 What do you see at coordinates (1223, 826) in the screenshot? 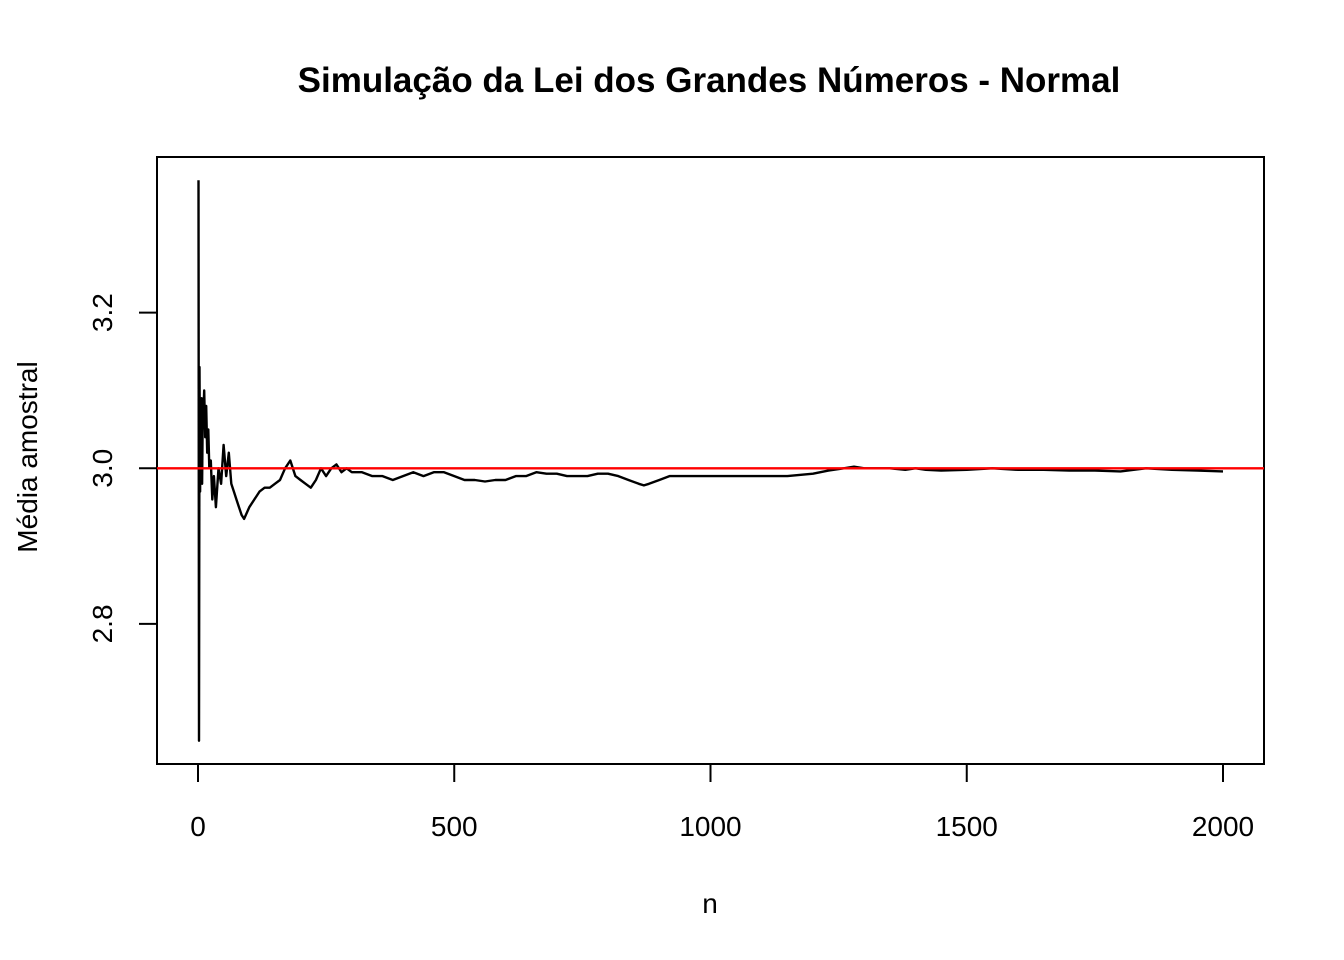
I see `x-tick-label: 2000` at bounding box center [1223, 826].